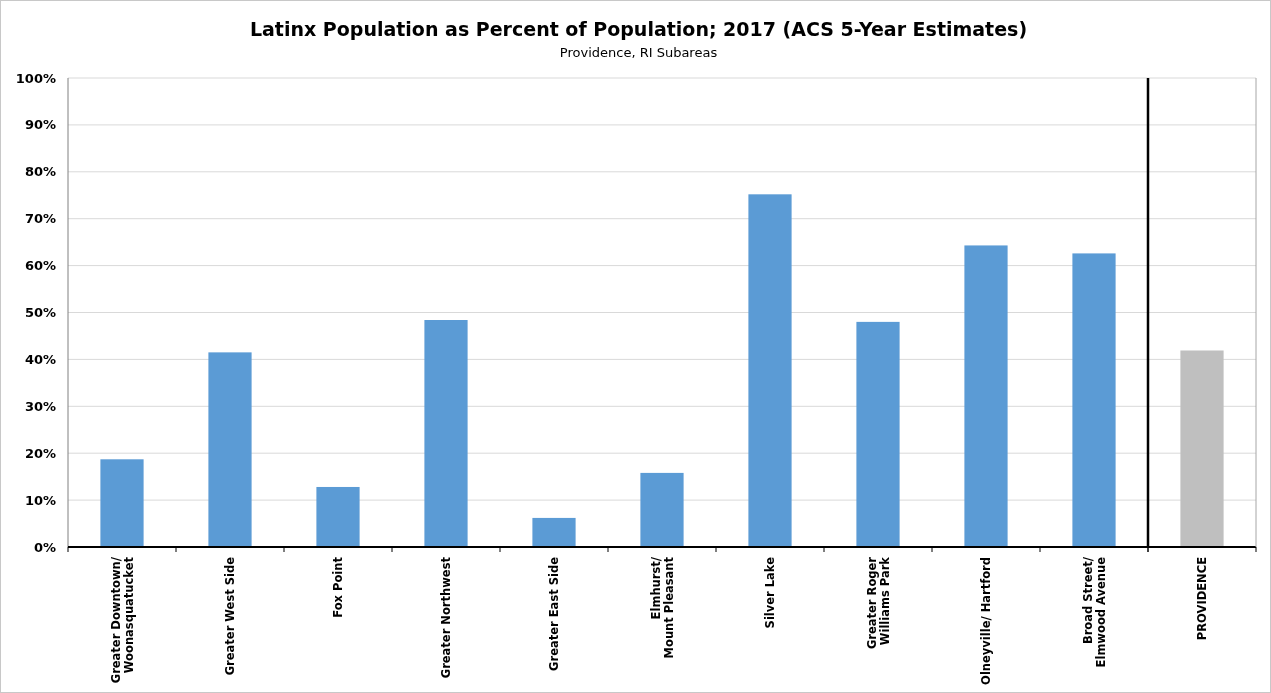 The height and width of the screenshot is (693, 1271). Describe the element at coordinates (122, 620) in the screenshot. I see `x-tick-label: Greater Downtown/ Woonasquatucket` at that location.